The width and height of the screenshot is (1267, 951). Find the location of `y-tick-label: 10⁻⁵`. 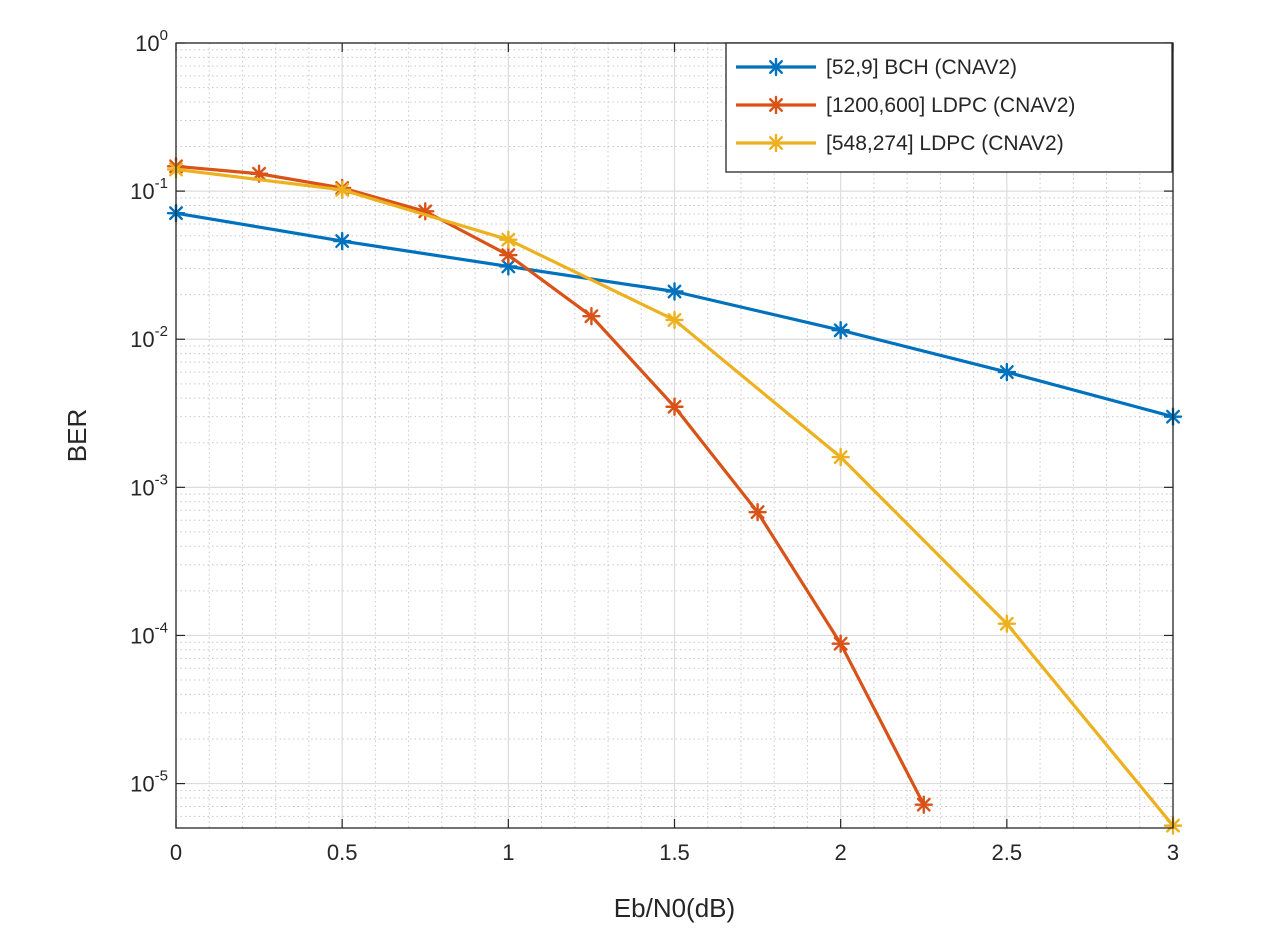

y-tick-label: 10⁻⁵ is located at coordinates (149, 782).